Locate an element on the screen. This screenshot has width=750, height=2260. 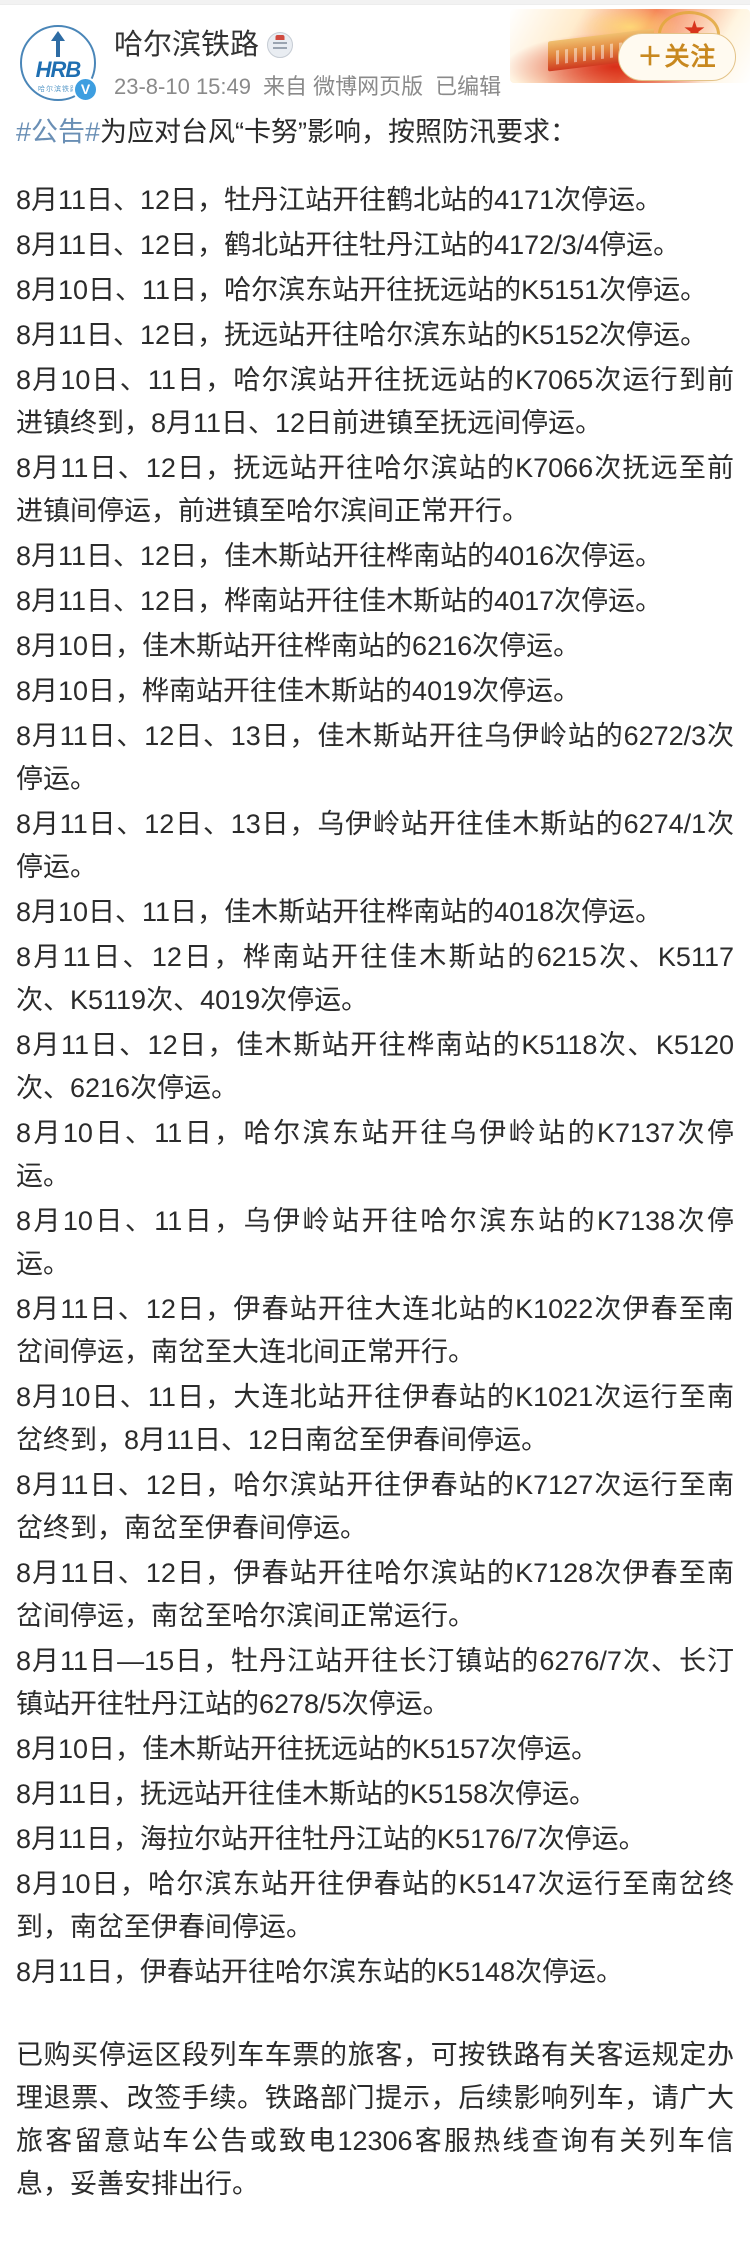
post-timestamp: 23-8-10 15:49 is located at coordinates (182, 86).